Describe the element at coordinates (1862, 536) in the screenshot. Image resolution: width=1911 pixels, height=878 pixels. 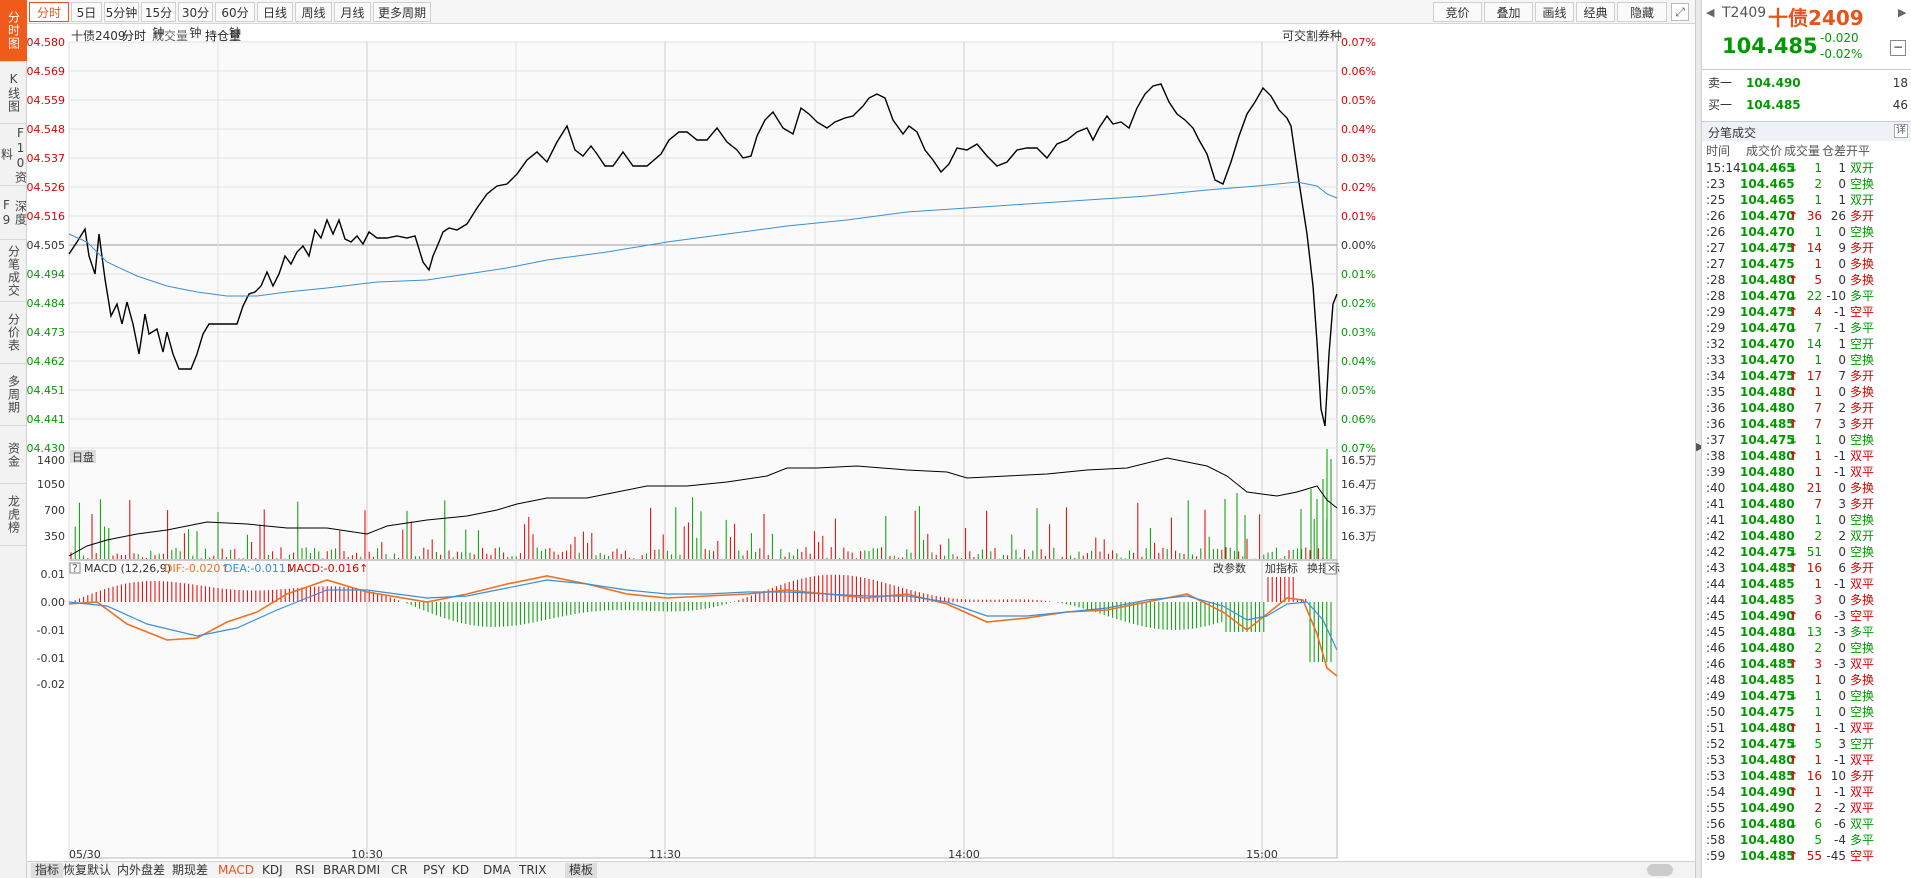
I see `trade-type: 双开` at that location.